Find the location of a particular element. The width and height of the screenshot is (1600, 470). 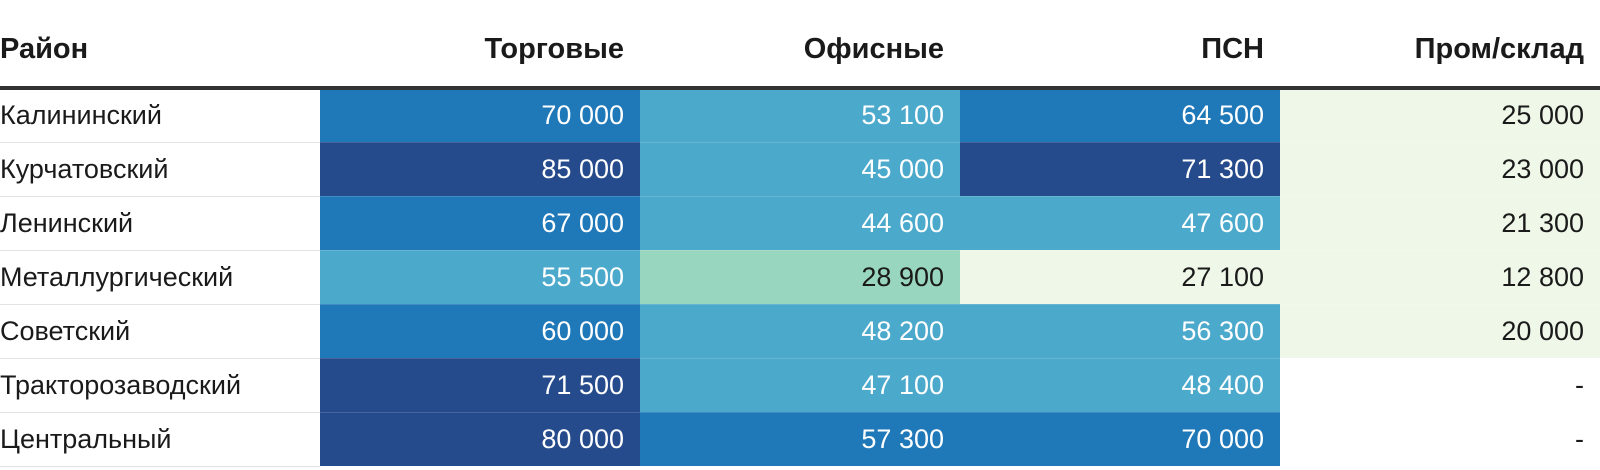

value-cell-industrial: 12 800 is located at coordinates (1440, 277).